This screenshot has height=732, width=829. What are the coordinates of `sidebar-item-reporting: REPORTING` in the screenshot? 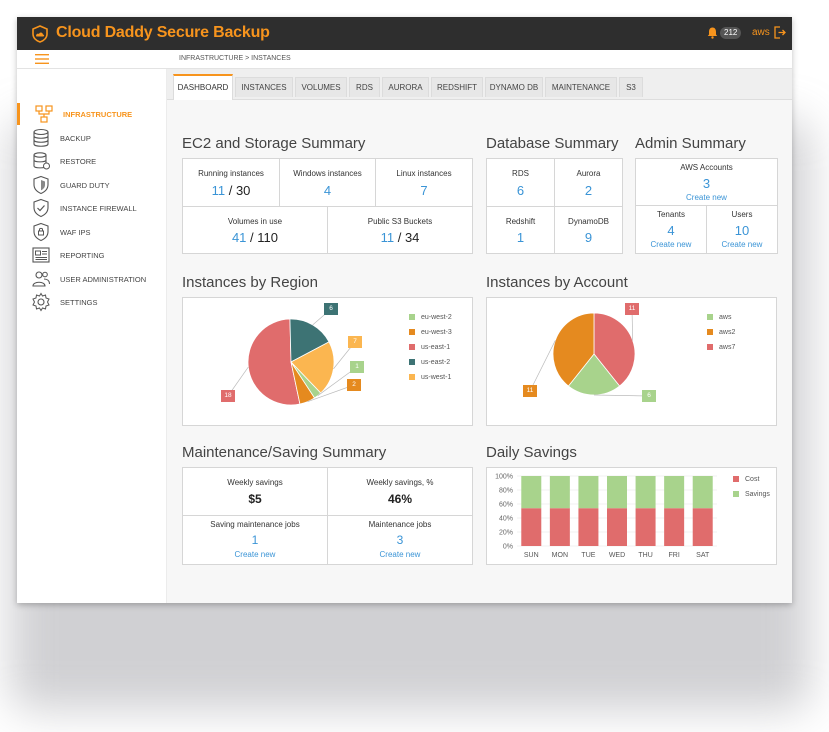 It's located at (91, 255).